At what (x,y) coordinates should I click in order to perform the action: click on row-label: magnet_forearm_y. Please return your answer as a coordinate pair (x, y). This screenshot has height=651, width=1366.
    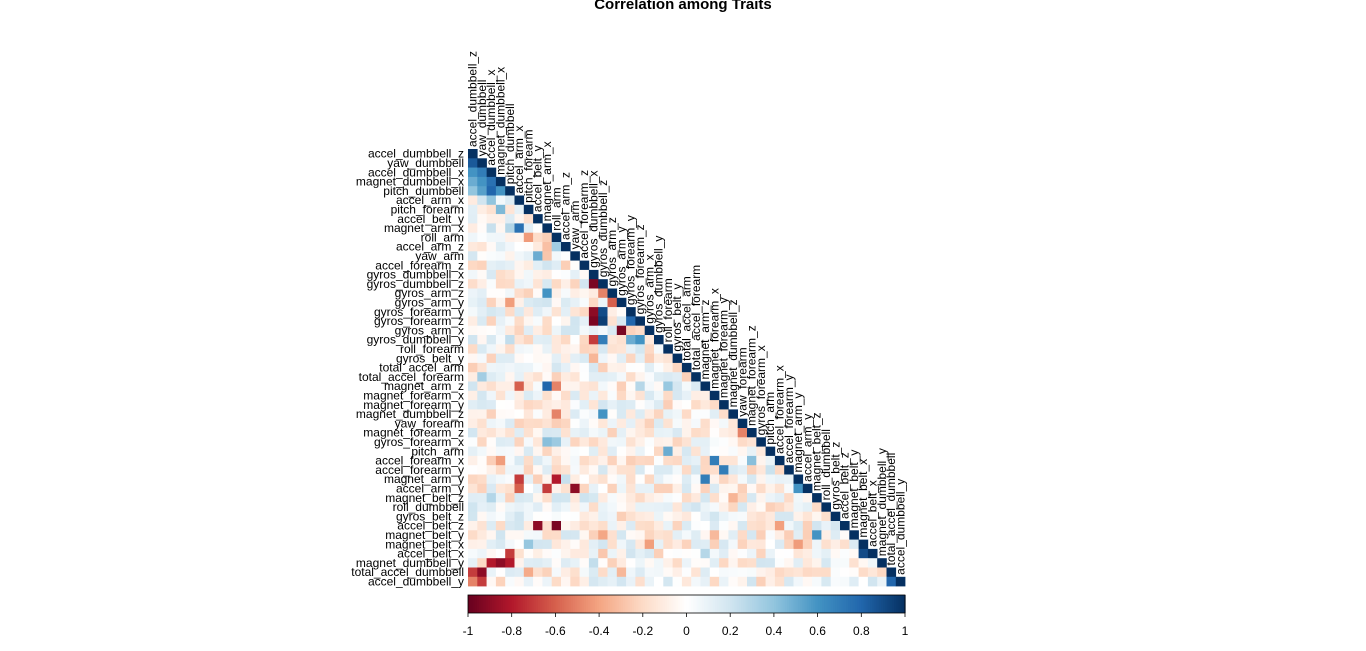
    Looking at the image, I should click on (413, 405).